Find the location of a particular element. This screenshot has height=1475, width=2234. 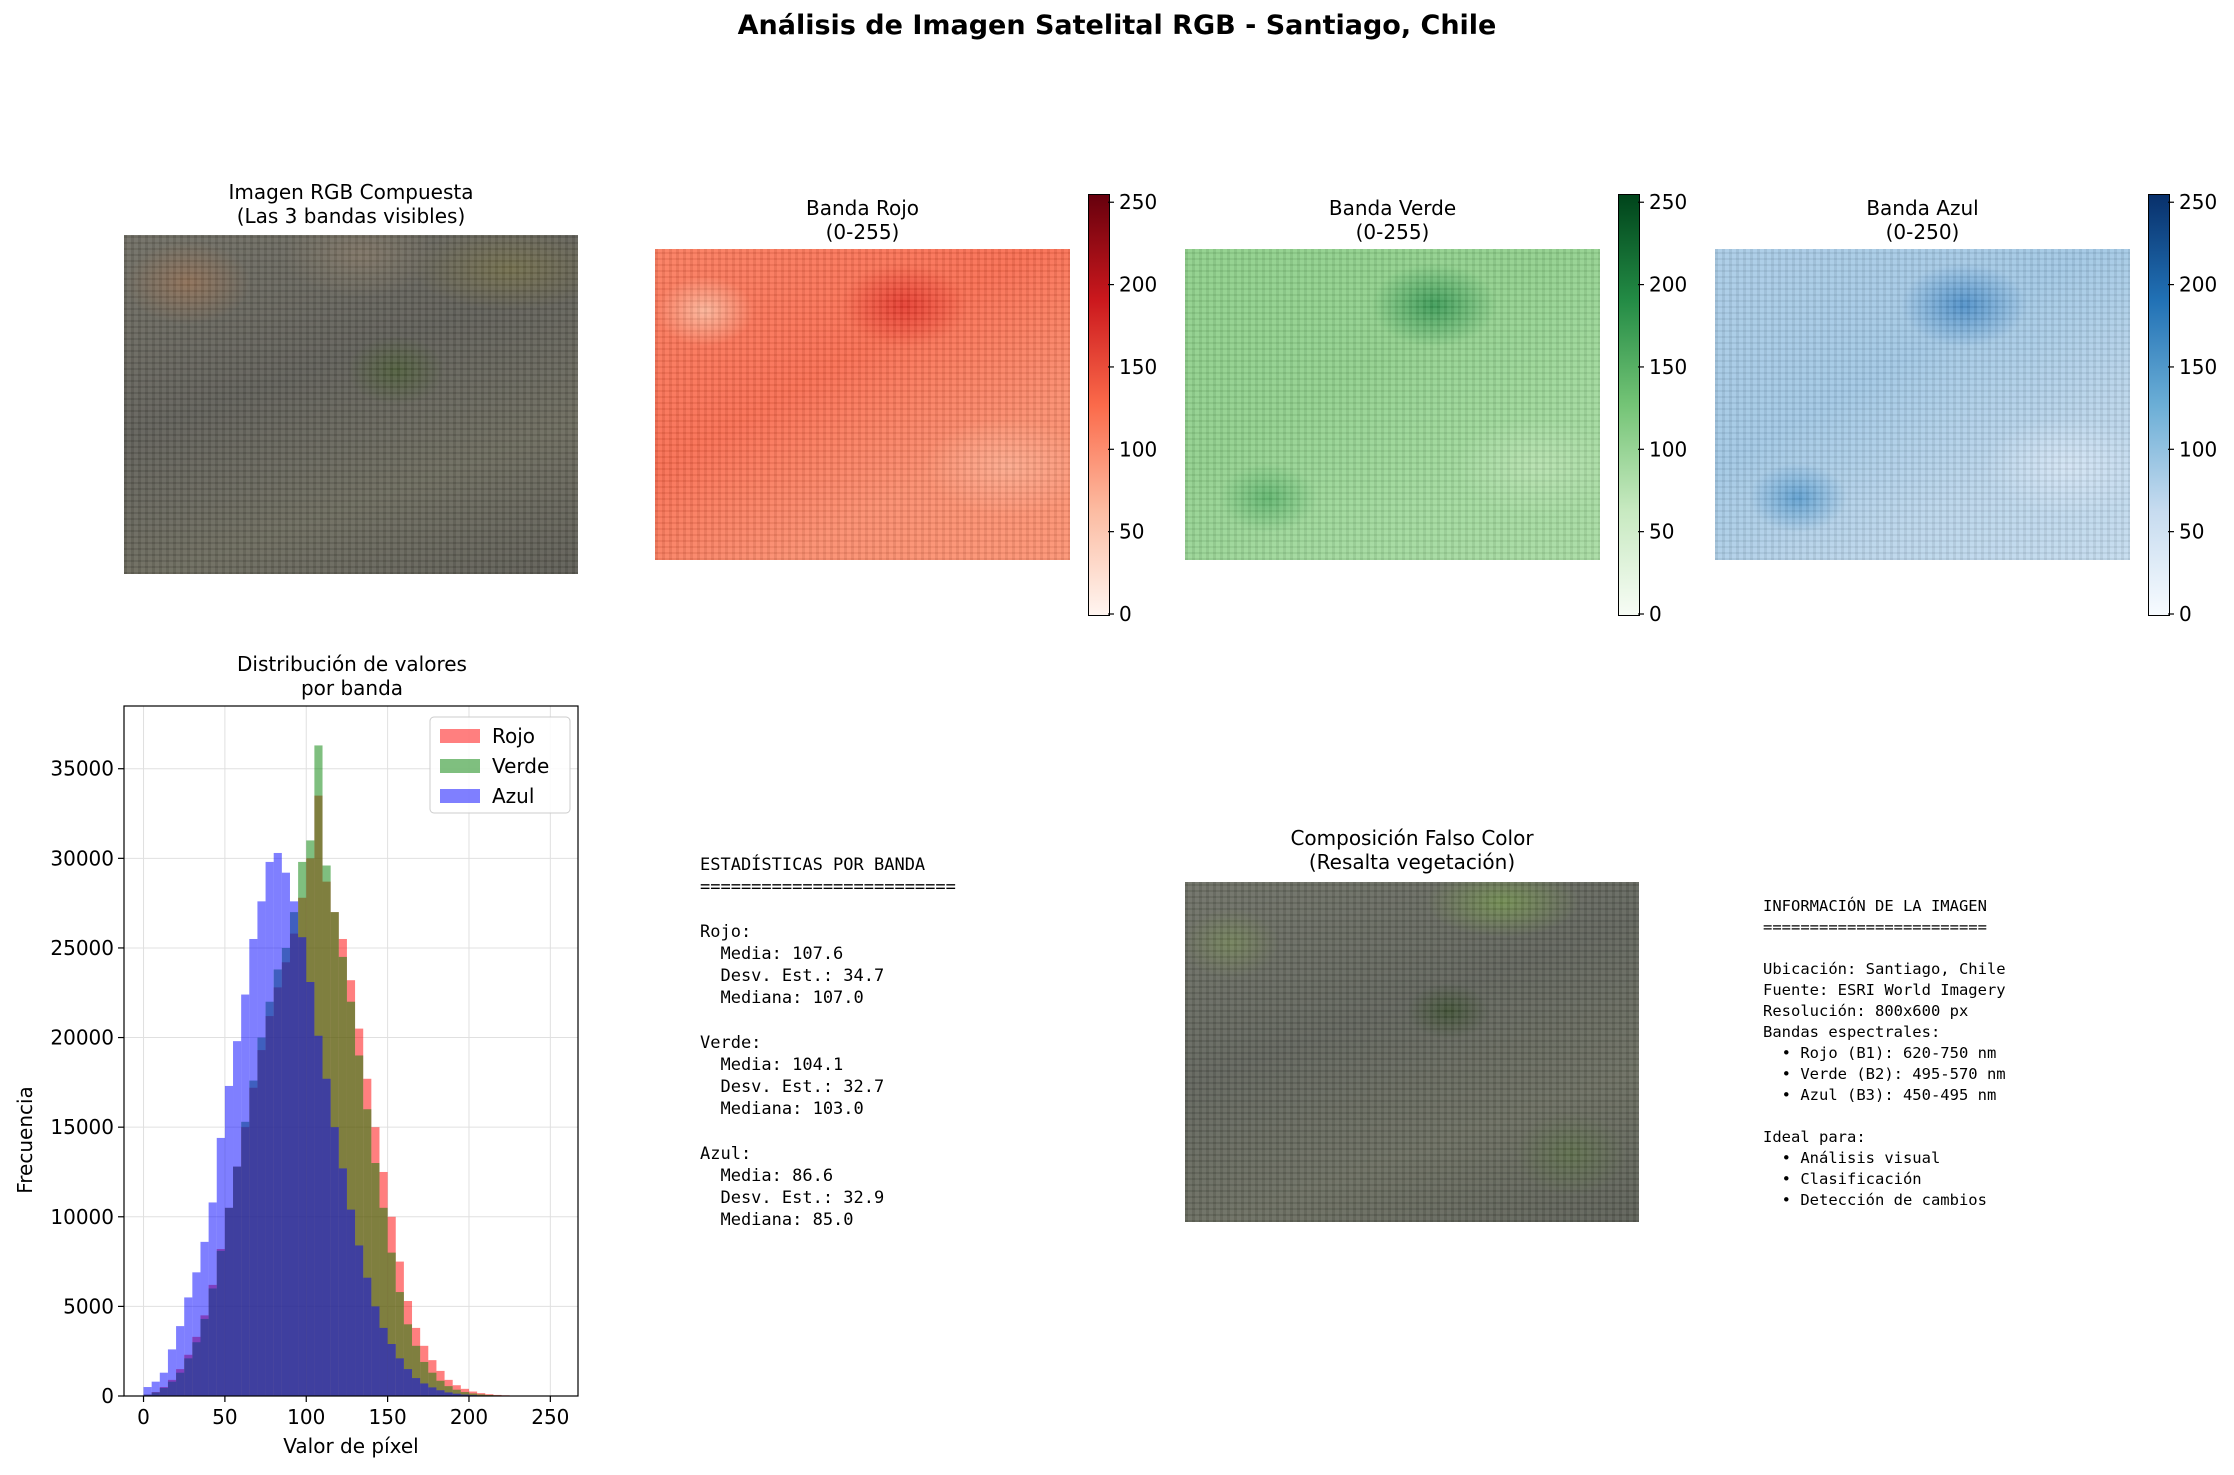

red-colorbar-tick-label: 200 is located at coordinates (1138, 285).